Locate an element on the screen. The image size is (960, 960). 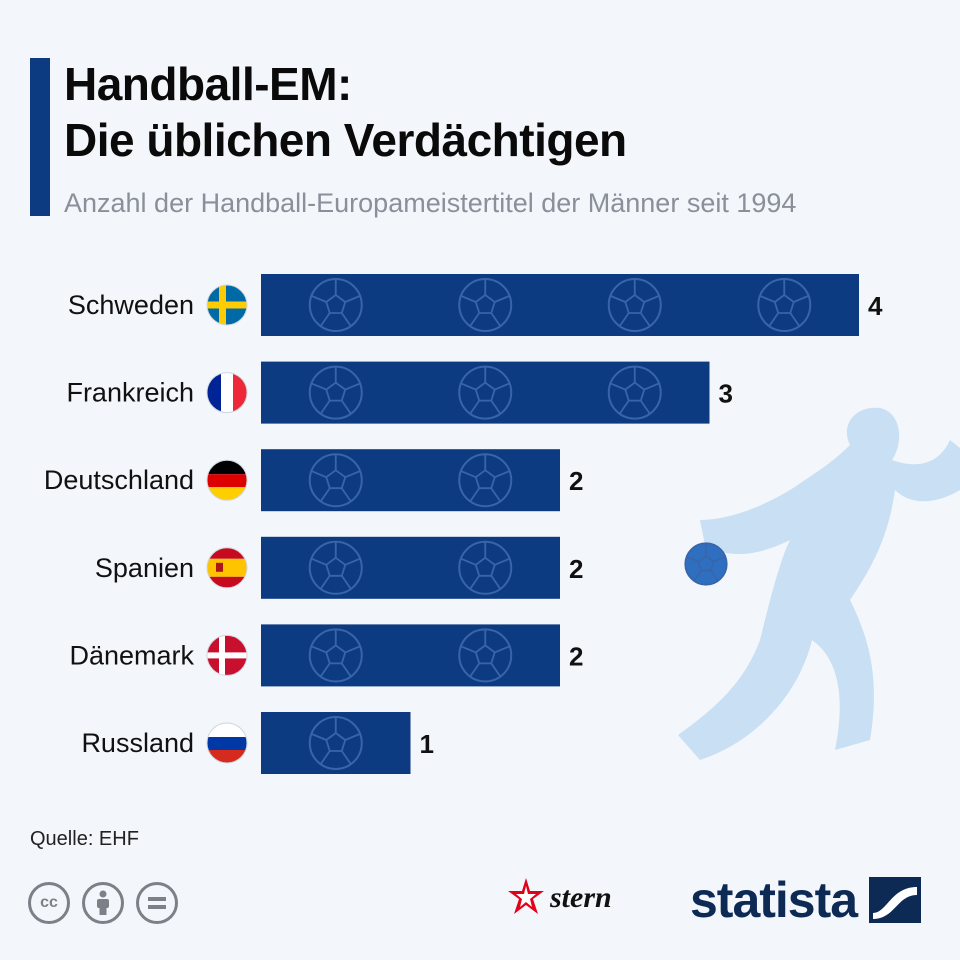
bar-deutschland is located at coordinates (410, 480).